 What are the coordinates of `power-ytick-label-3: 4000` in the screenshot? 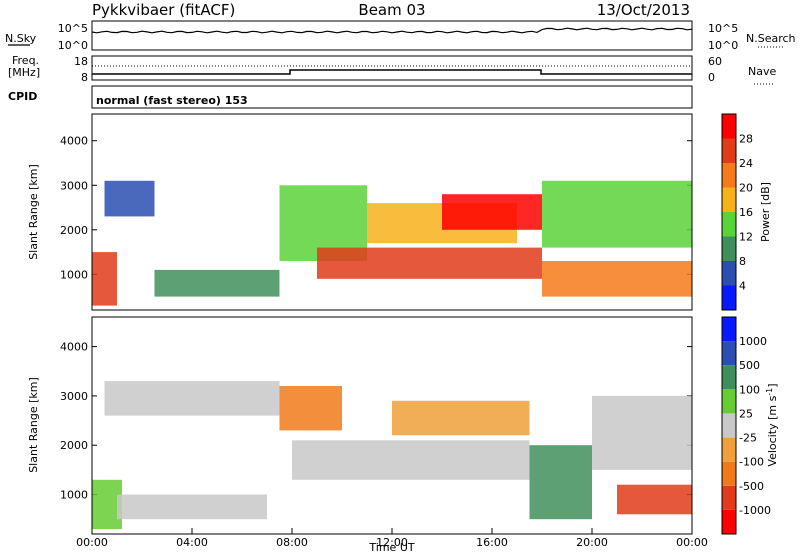 It's located at (74, 141).